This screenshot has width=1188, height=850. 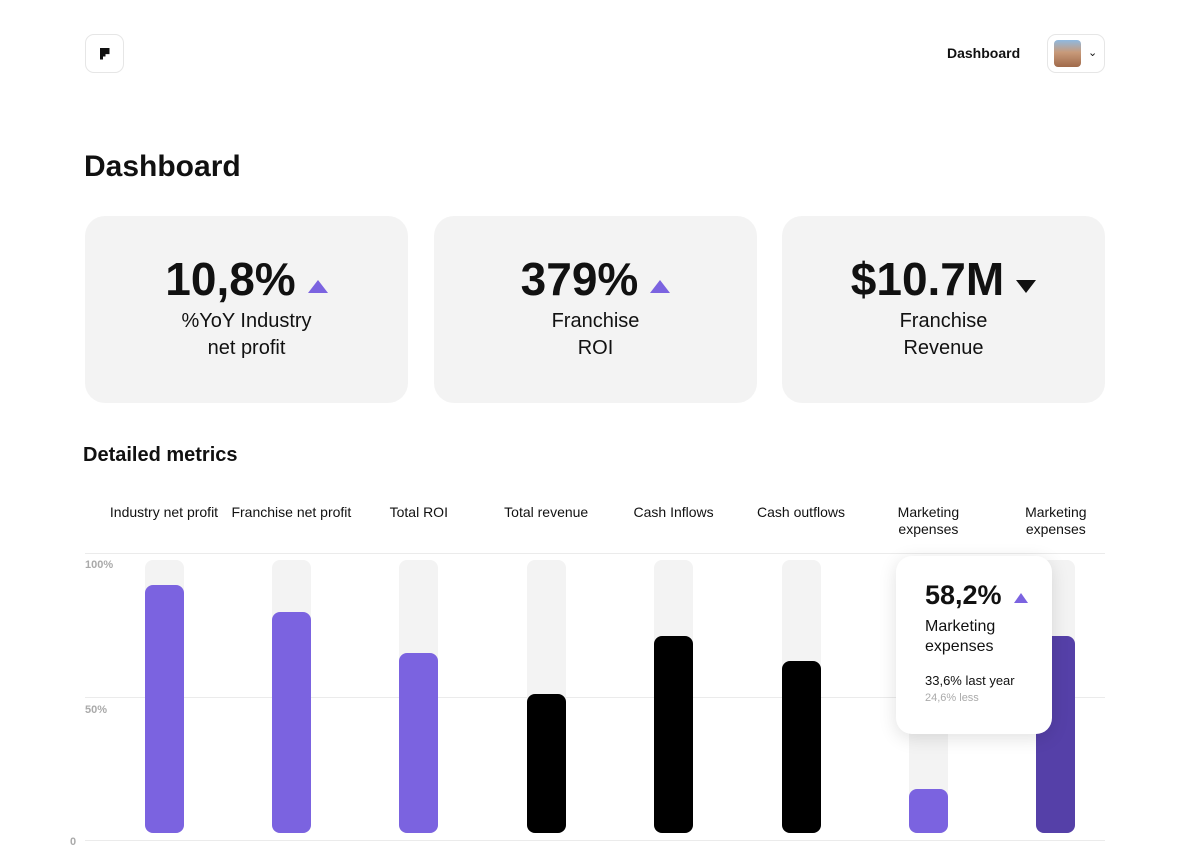 I want to click on column-label: Industry net profit, so click(x=164, y=512).